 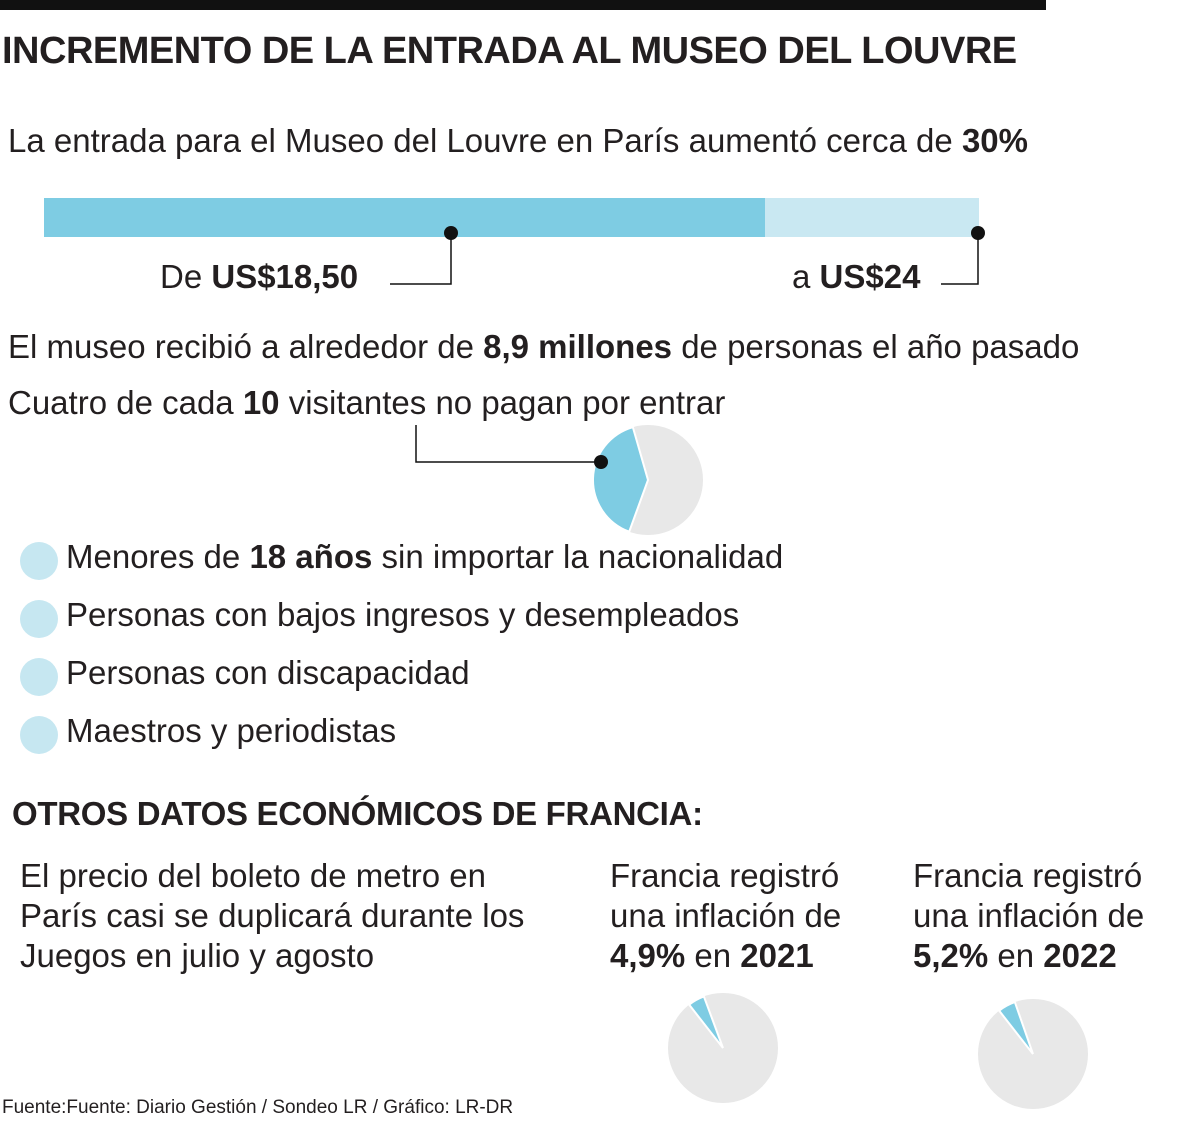 I want to click on price-from-prefix: De, so click(x=186, y=276).